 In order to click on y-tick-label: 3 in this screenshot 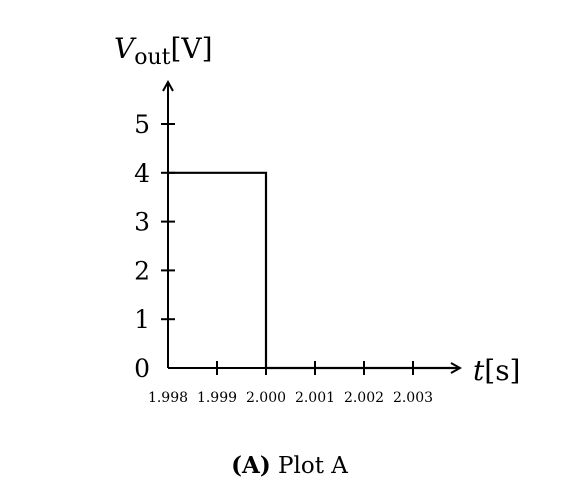, I will do `click(142, 222)`.